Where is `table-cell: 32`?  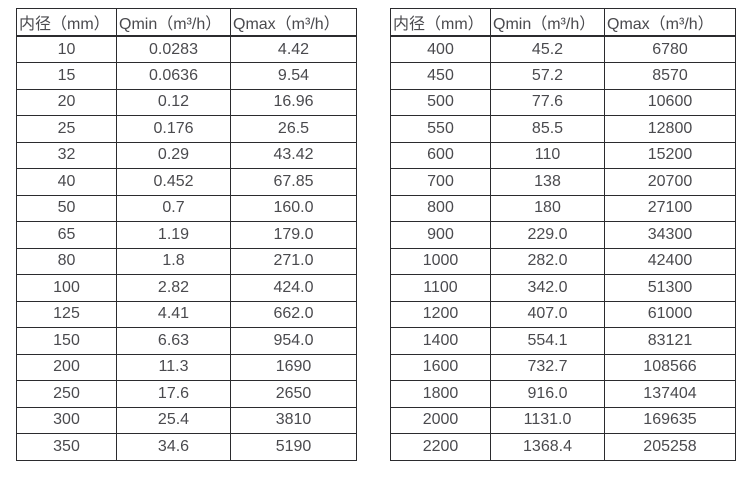 table-cell: 32 is located at coordinates (66, 155).